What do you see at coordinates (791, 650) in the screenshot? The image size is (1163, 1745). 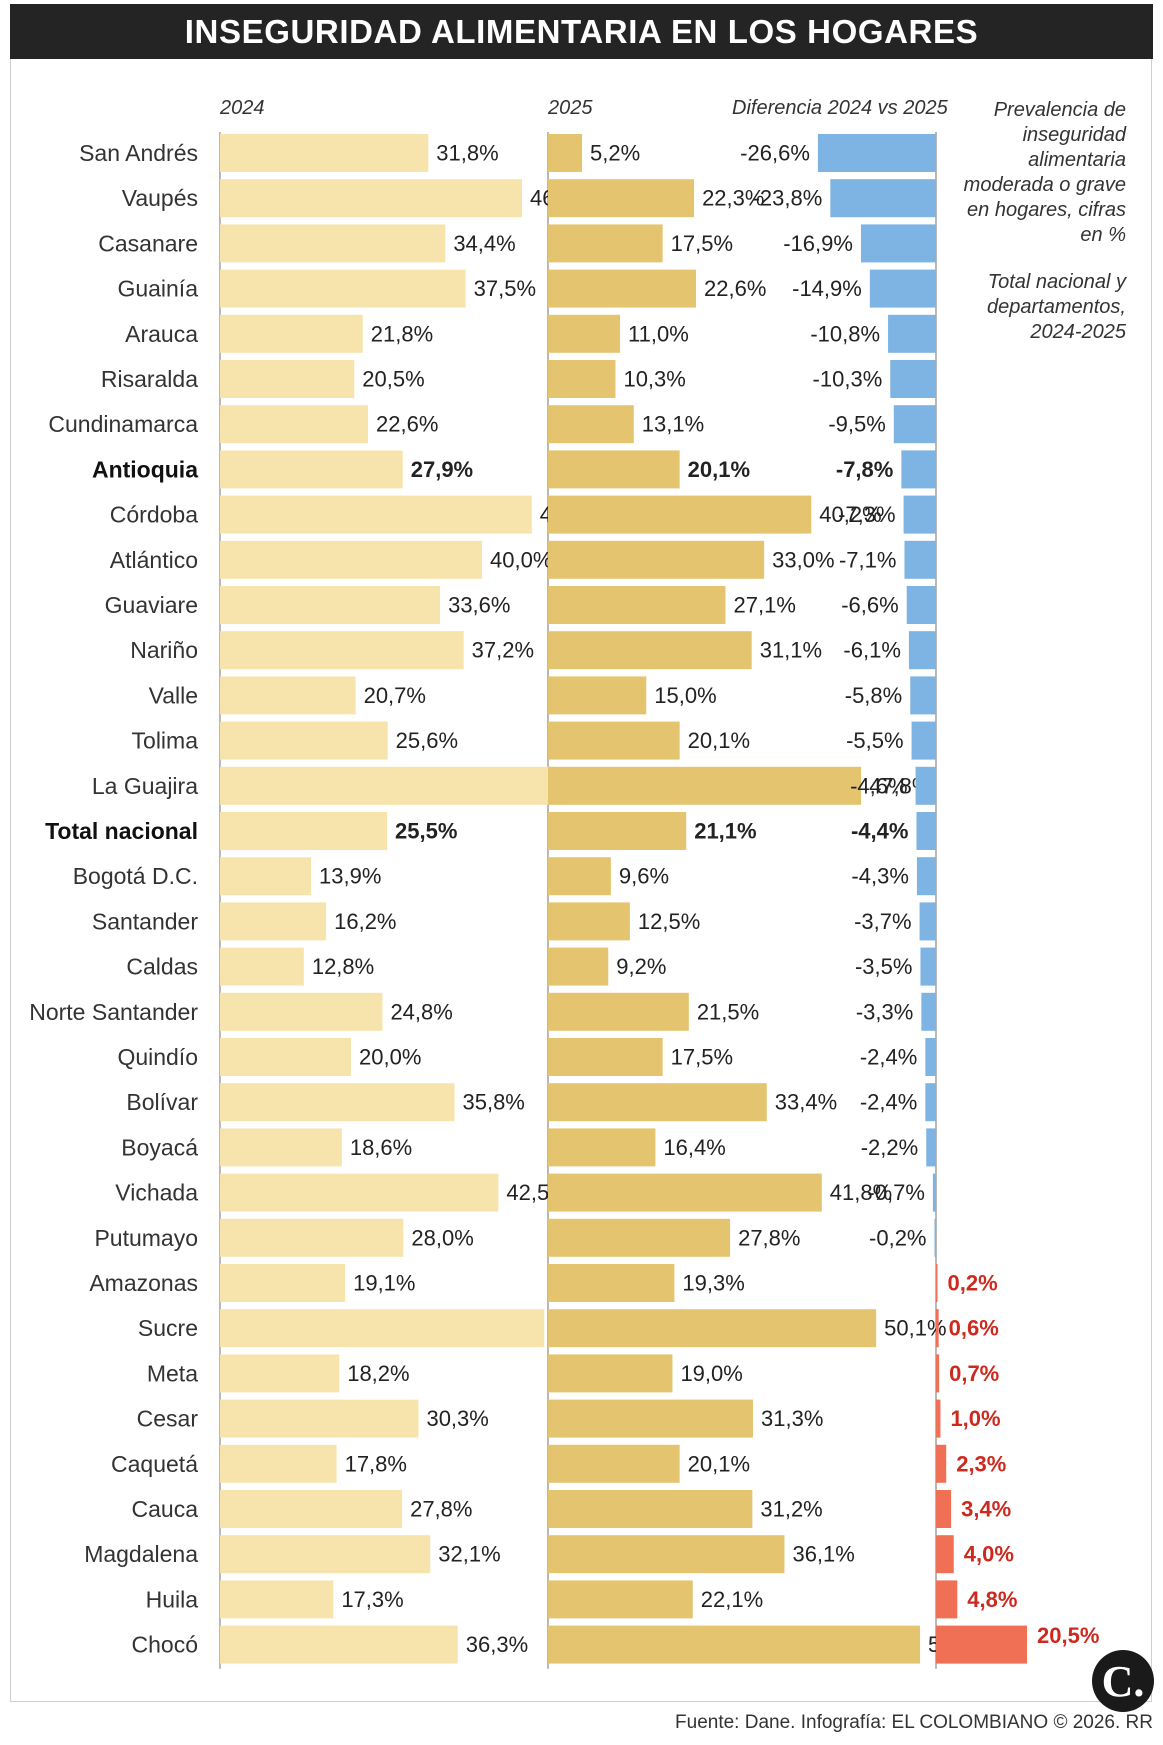 I see `value-label-2025: 31,1%` at bounding box center [791, 650].